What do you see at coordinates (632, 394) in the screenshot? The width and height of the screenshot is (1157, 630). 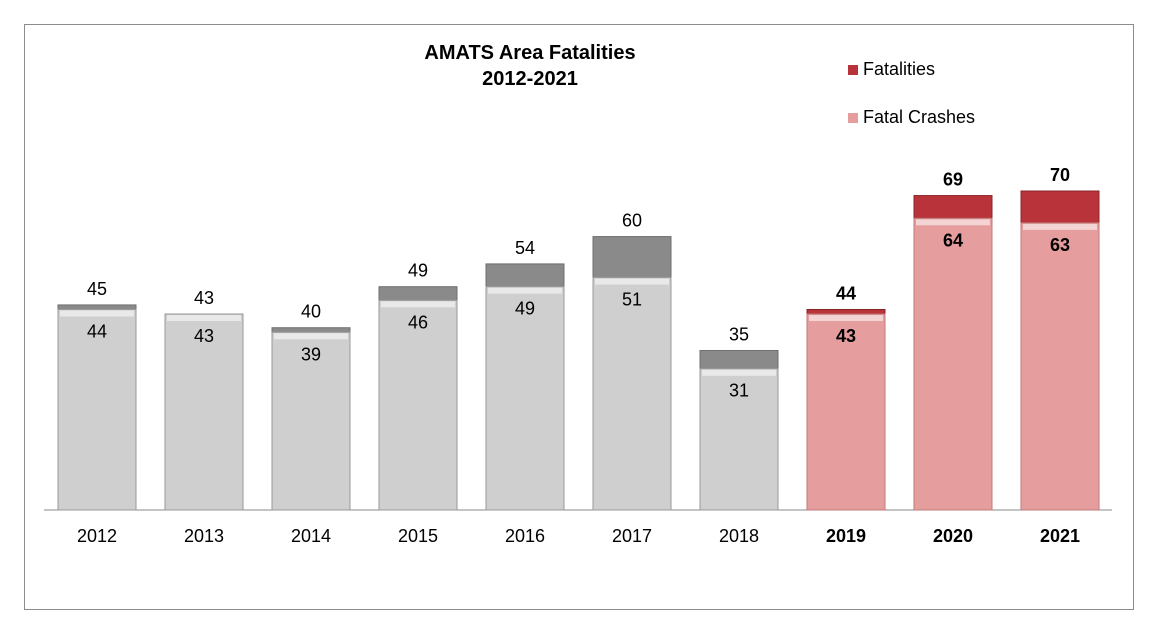 I see `bar-fatal-crashes-2017` at bounding box center [632, 394].